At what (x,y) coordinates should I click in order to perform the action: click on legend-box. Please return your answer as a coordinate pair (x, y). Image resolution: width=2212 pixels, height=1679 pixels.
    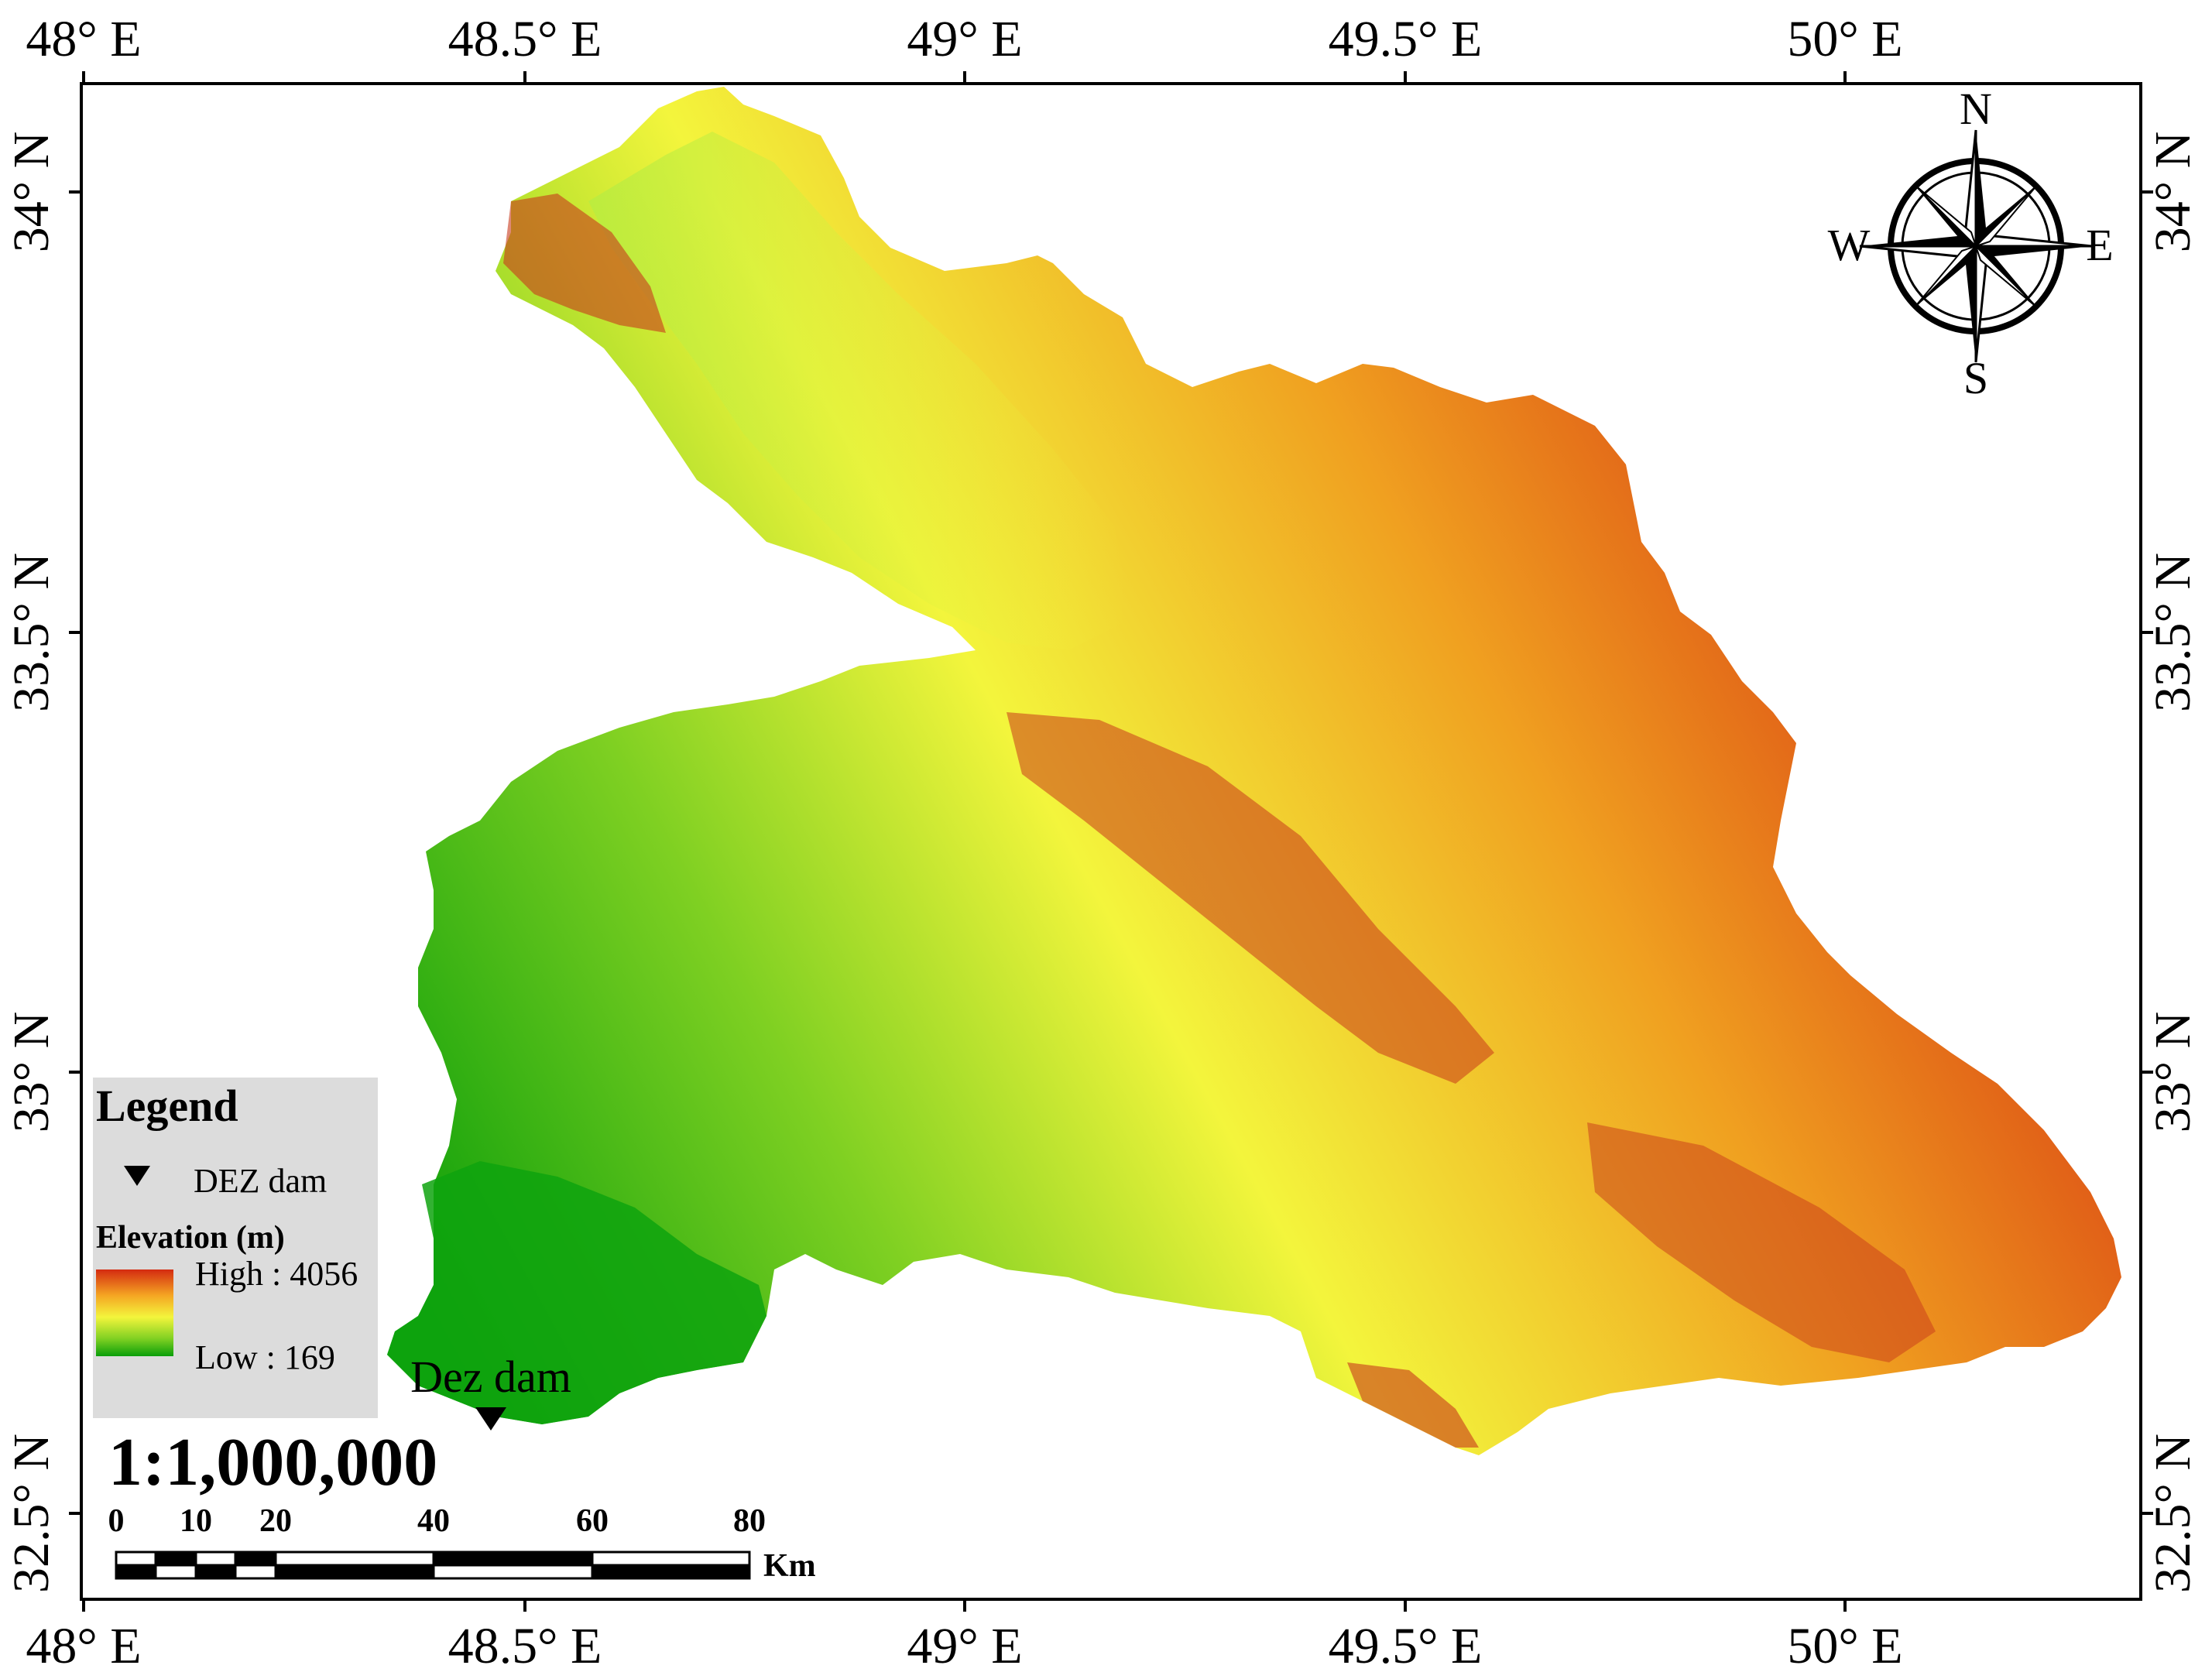
    Looking at the image, I should click on (236, 1248).